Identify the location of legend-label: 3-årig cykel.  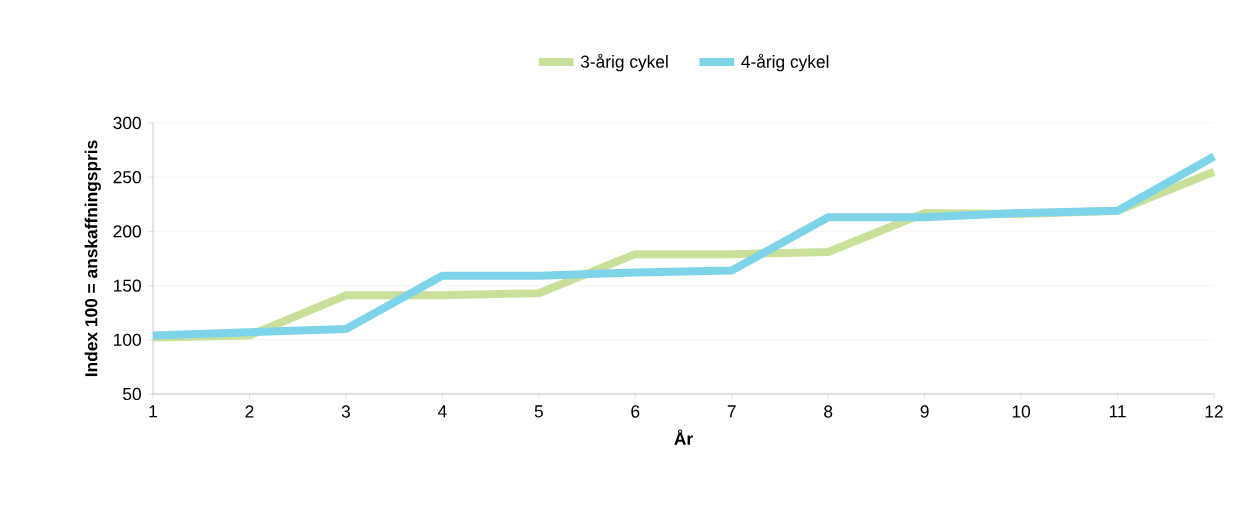
(624, 62).